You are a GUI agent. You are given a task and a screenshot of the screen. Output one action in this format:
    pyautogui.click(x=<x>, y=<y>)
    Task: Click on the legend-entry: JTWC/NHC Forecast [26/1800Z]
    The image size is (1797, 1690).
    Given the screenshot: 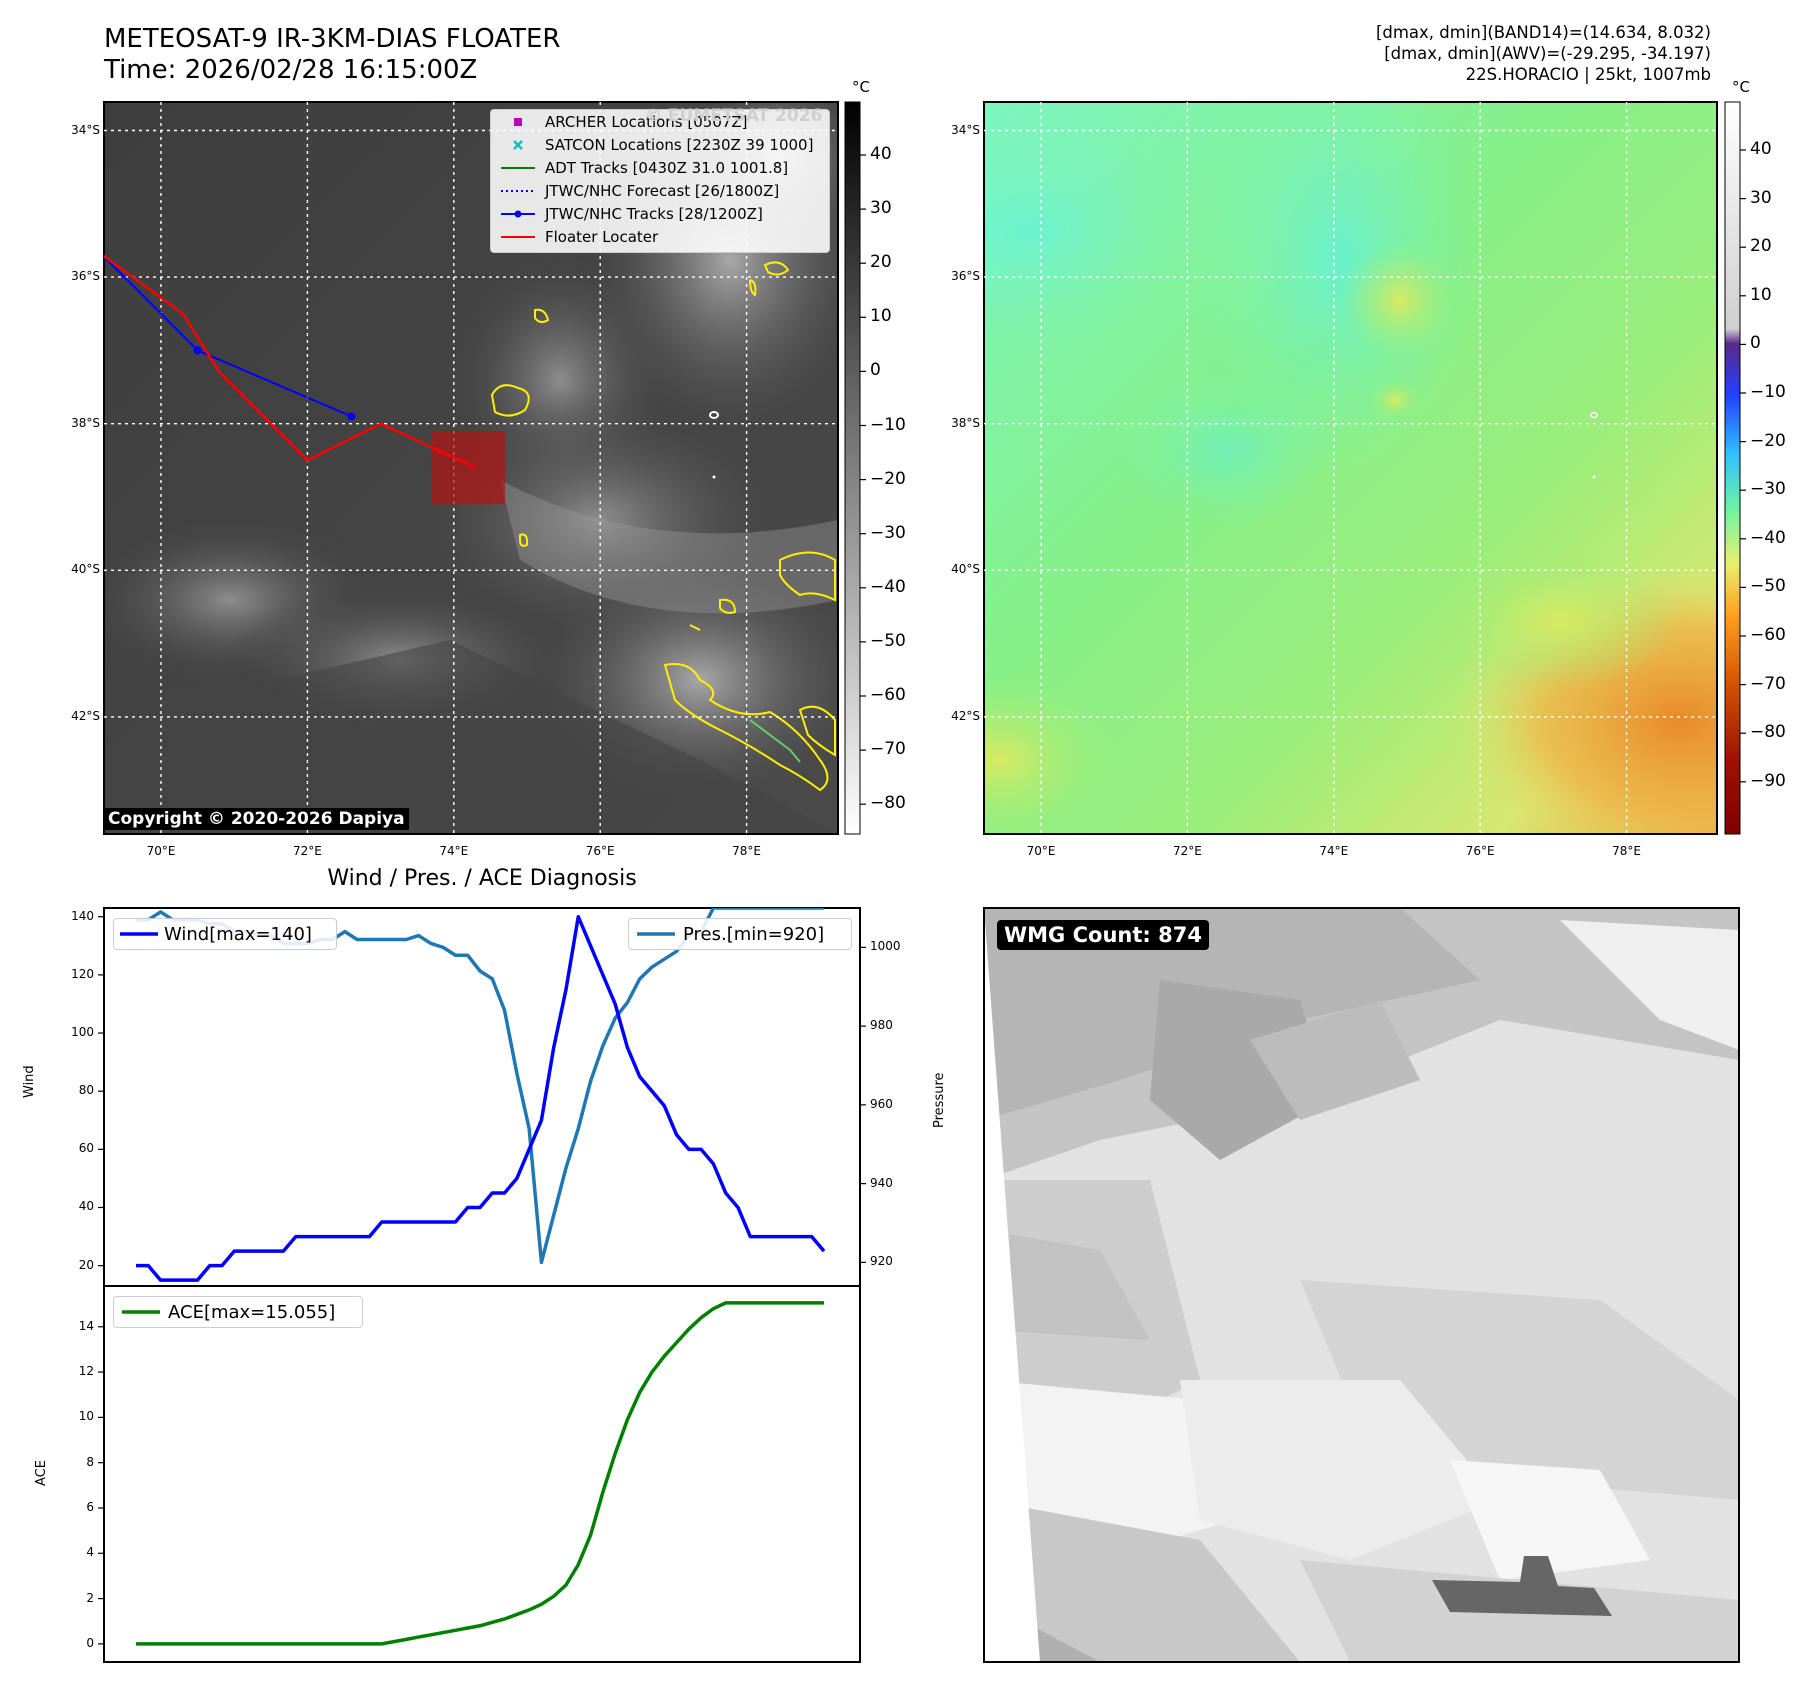 What is the action you would take?
    pyautogui.click(x=660, y=190)
    